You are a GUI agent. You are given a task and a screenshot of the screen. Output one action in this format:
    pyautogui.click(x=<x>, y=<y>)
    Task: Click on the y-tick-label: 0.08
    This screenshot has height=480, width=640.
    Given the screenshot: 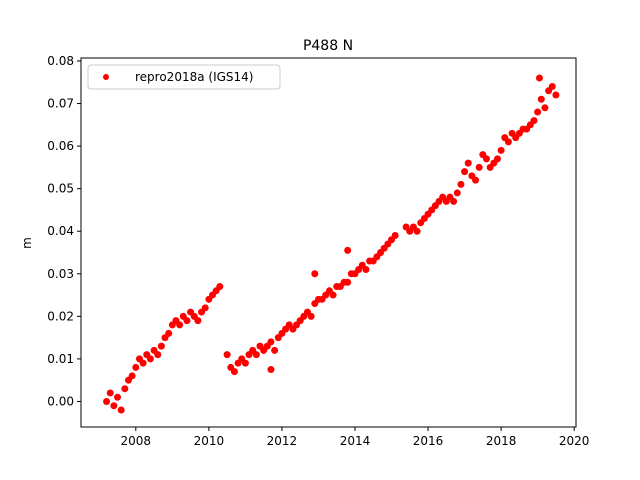 What is the action you would take?
    pyautogui.click(x=60, y=61)
    